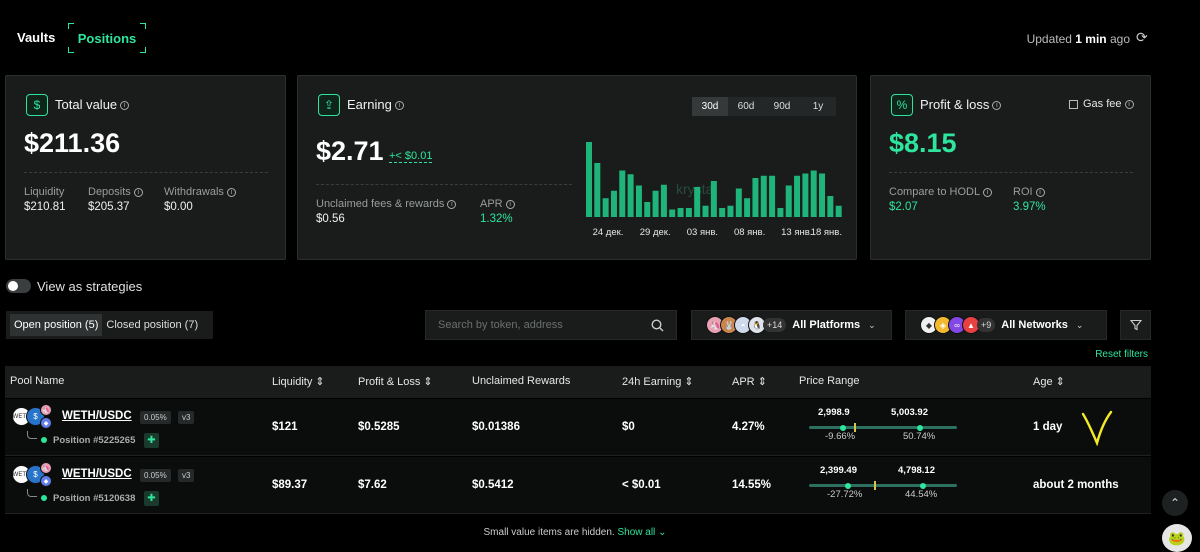 The image size is (1200, 552). Describe the element at coordinates (298, 382) in the screenshot. I see `header-liquidity: Liquidity ⇕` at that location.